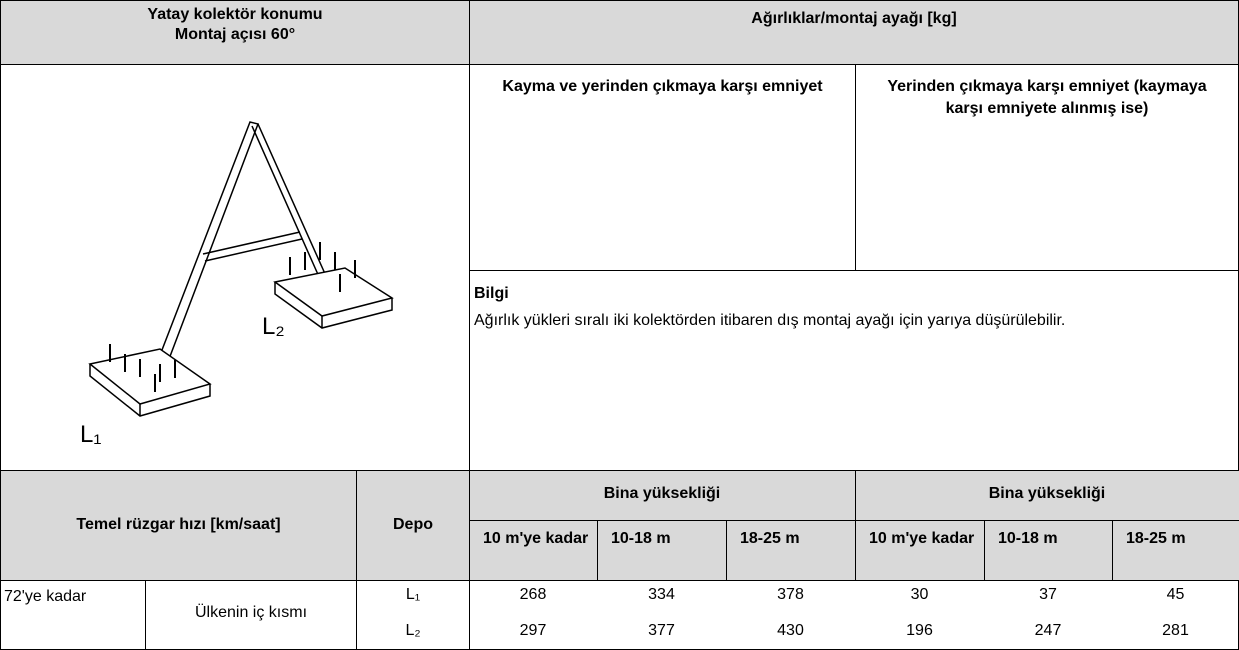  What do you see at coordinates (491, 293) in the screenshot?
I see `info-title: Bilgi` at bounding box center [491, 293].